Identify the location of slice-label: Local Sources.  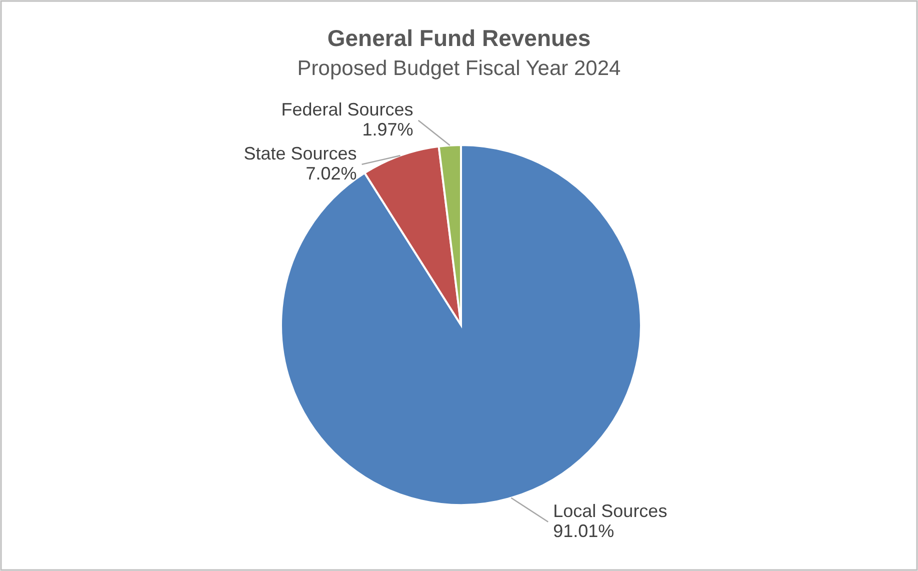
(610, 510).